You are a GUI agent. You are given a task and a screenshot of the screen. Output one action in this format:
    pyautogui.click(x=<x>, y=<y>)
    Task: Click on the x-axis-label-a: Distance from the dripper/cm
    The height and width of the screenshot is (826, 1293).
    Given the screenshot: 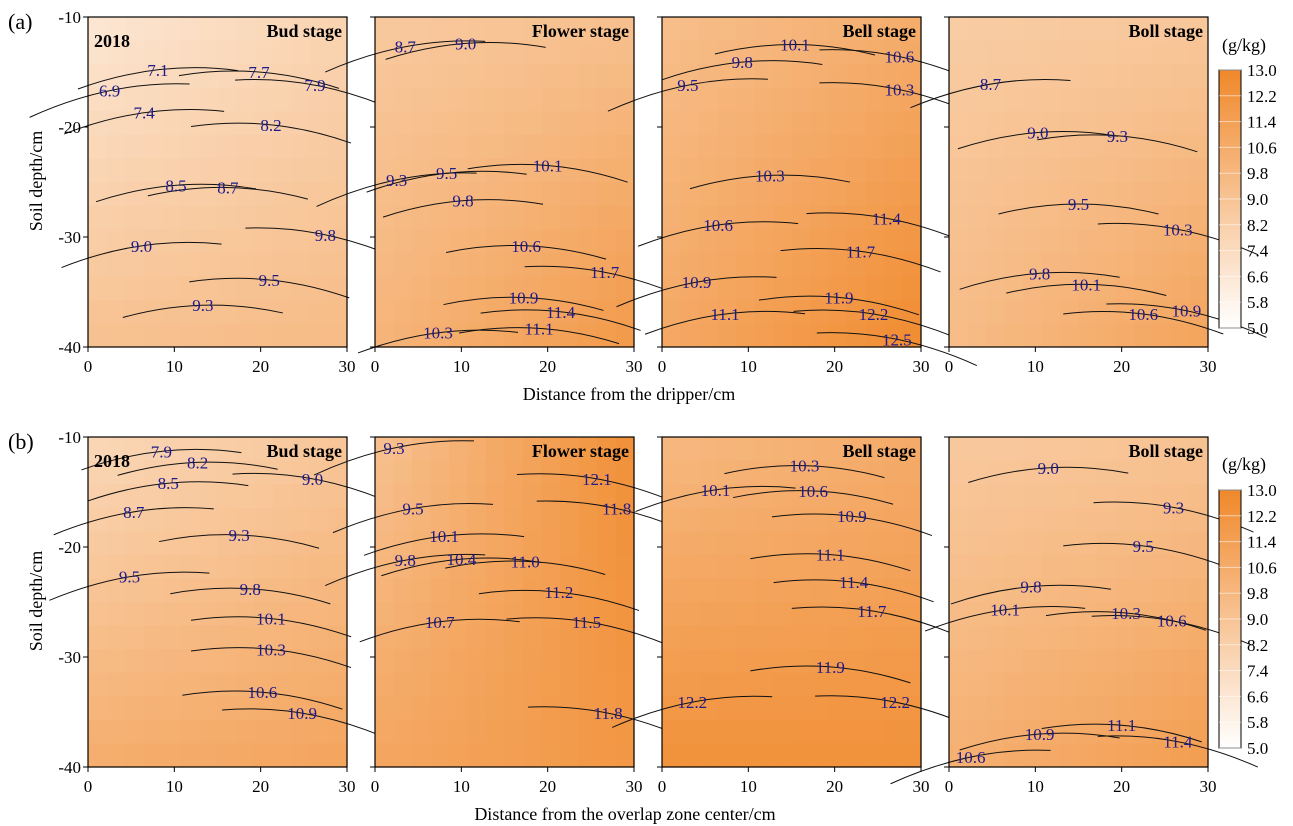 What is the action you would take?
    pyautogui.click(x=629, y=394)
    